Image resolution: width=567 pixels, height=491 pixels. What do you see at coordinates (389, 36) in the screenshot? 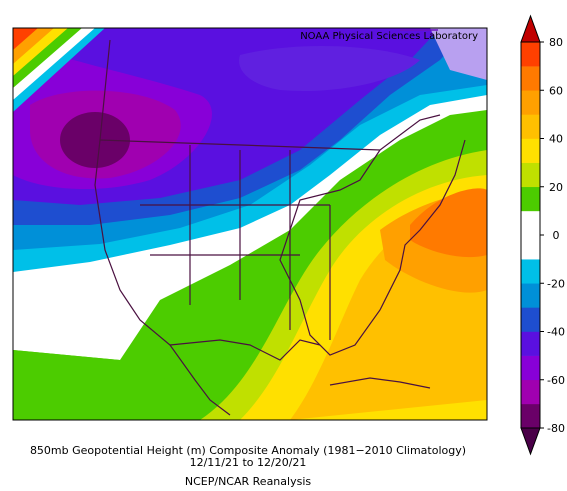
I see `credit: NOAA Physical Sciences Laboratory` at bounding box center [389, 36].